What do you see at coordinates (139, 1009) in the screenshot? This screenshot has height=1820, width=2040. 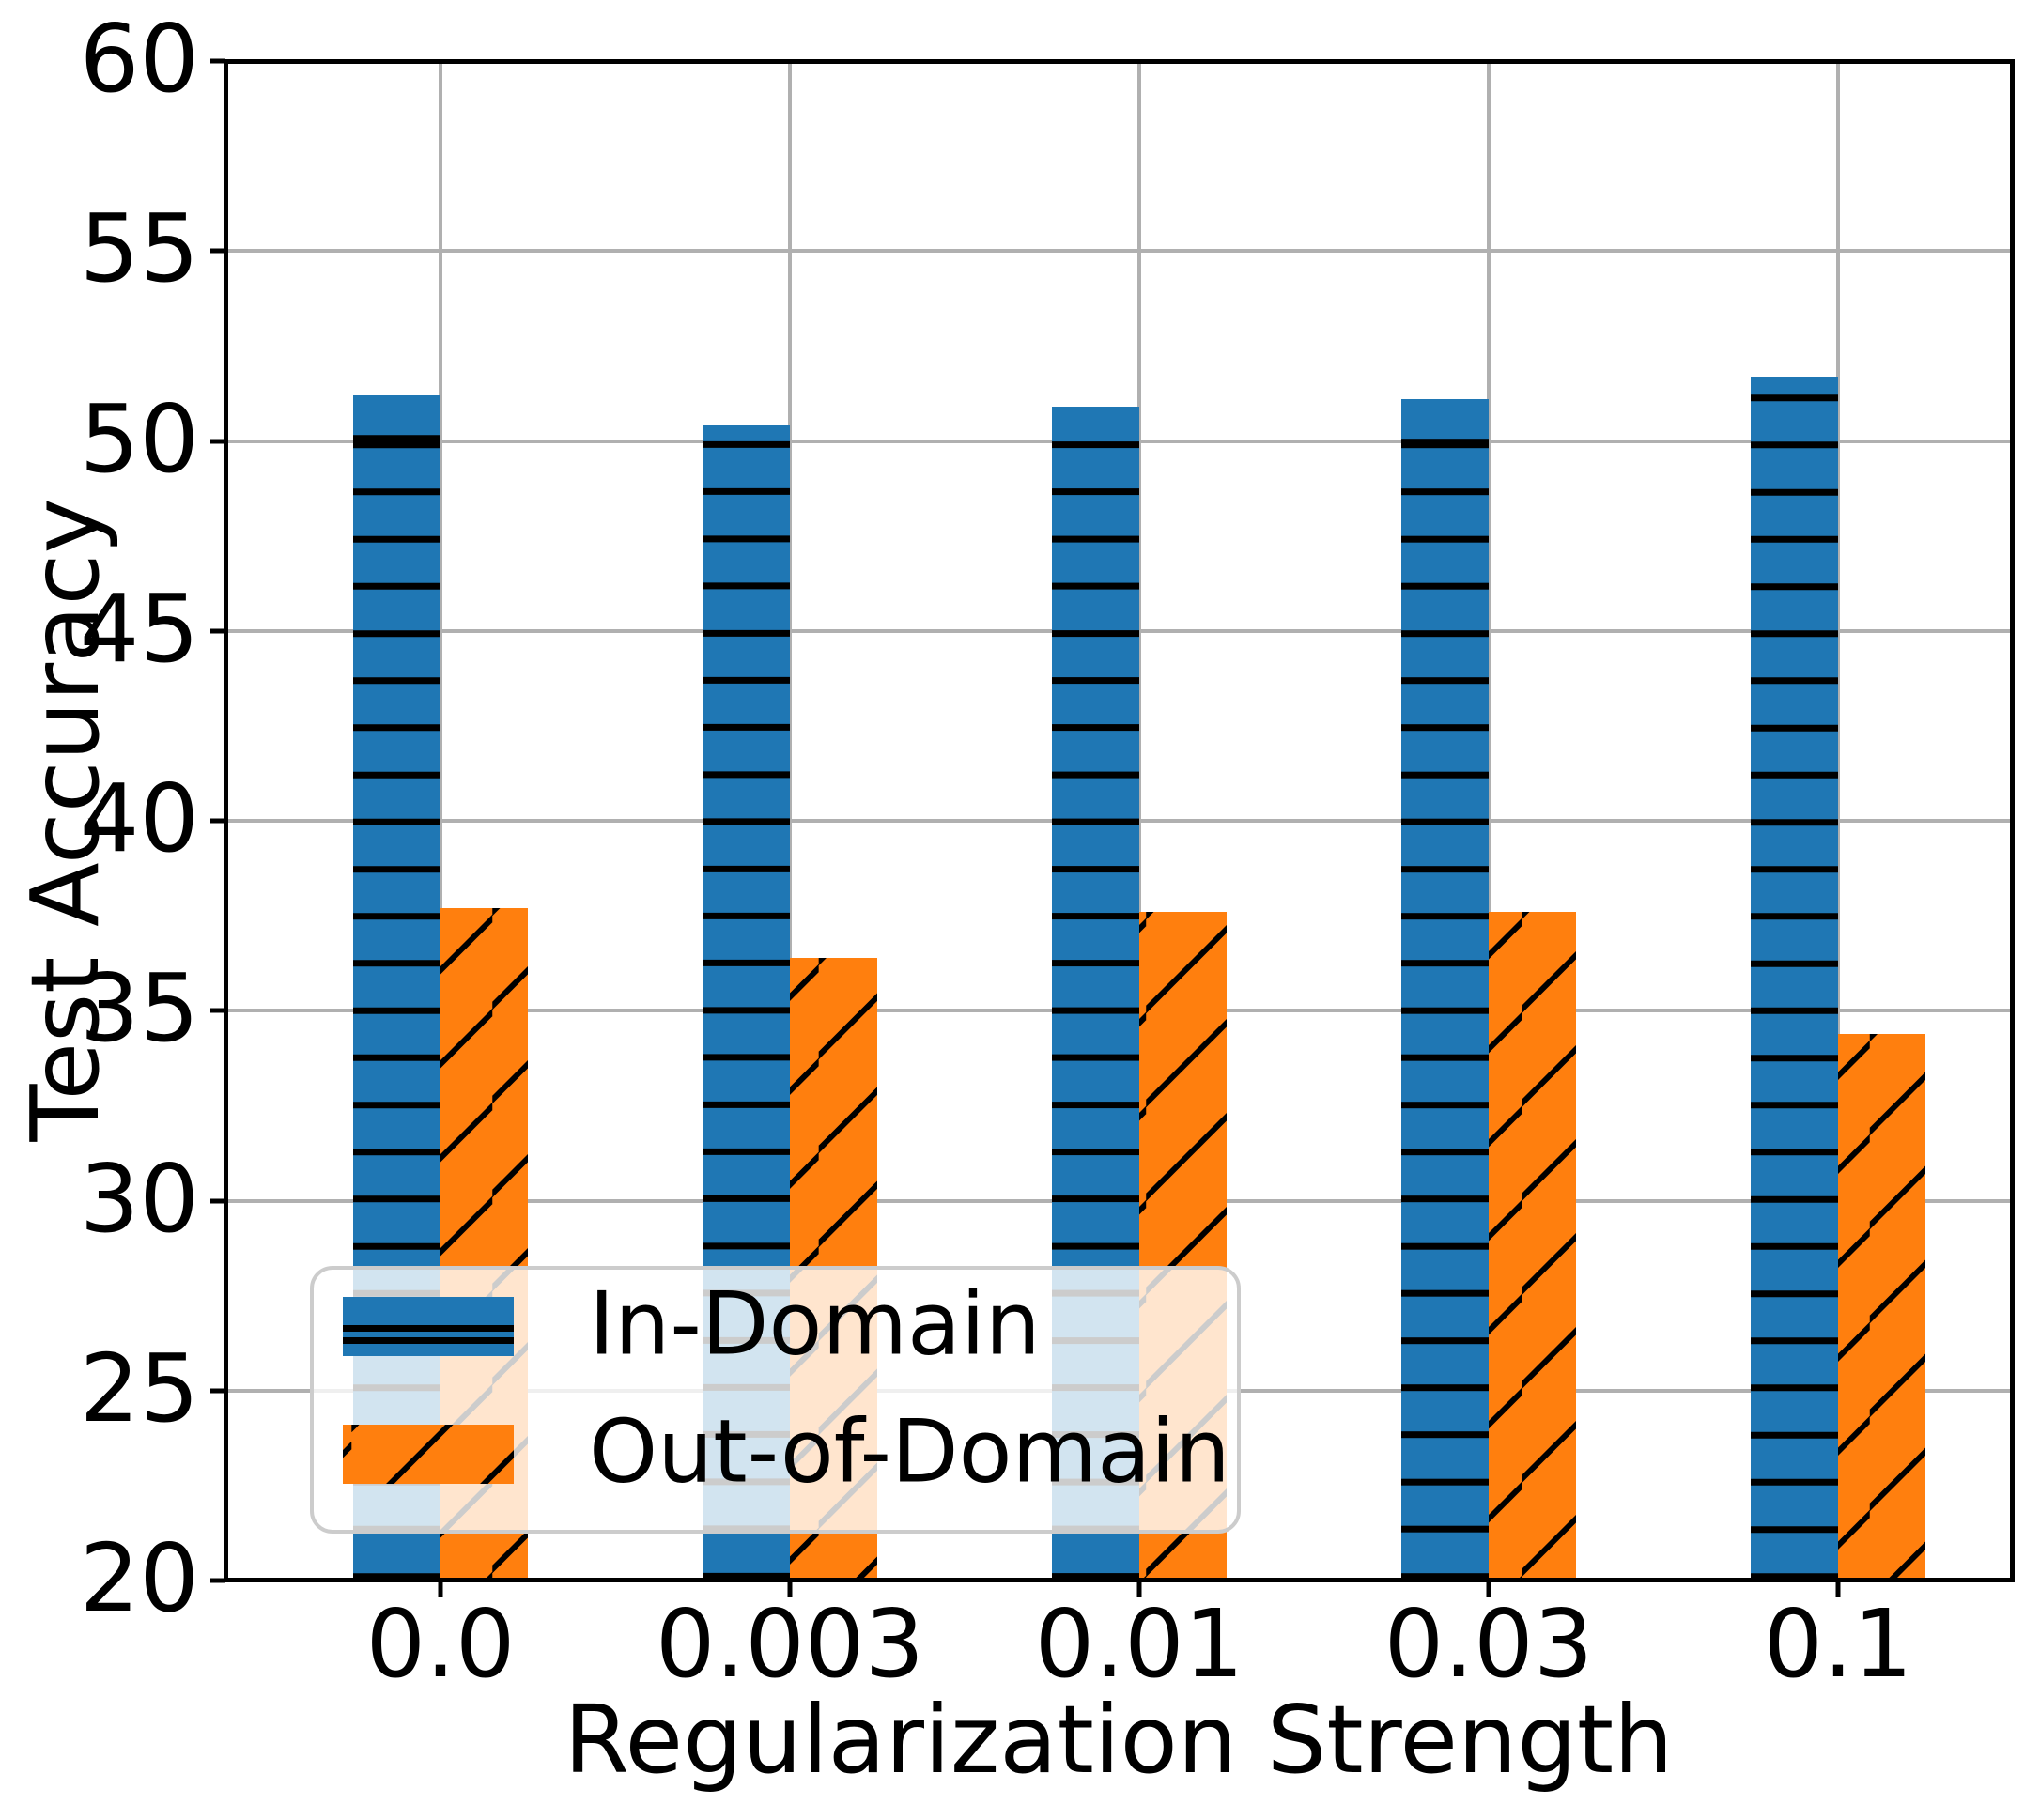 I see `y-tick-label-35: 35` at bounding box center [139, 1009].